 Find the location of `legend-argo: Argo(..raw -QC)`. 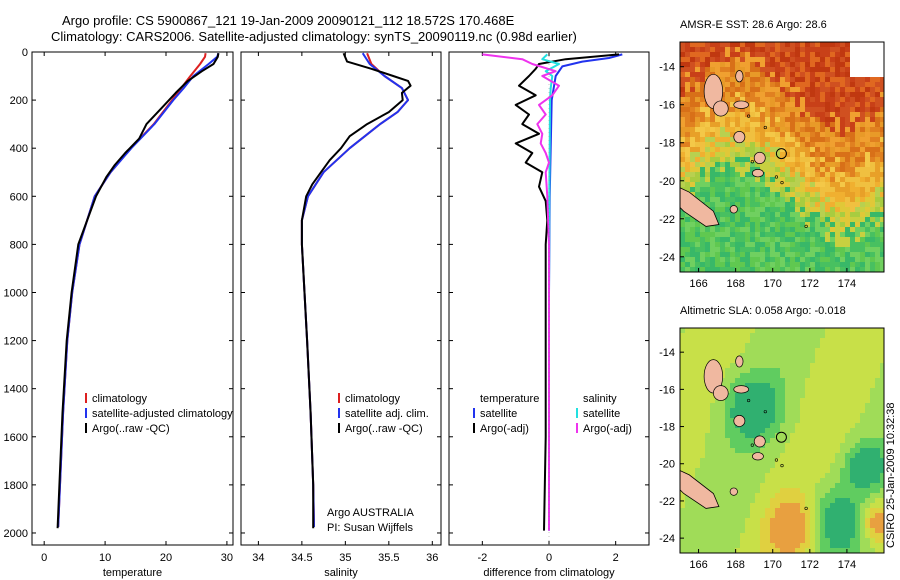

legend-argo: Argo(..raw -QC) is located at coordinates (131, 429).